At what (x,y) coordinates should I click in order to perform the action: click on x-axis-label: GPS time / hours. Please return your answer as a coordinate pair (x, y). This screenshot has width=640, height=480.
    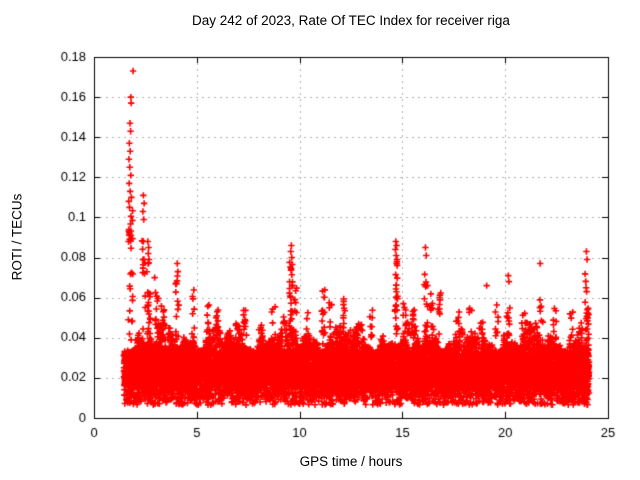
    Looking at the image, I should click on (351, 461).